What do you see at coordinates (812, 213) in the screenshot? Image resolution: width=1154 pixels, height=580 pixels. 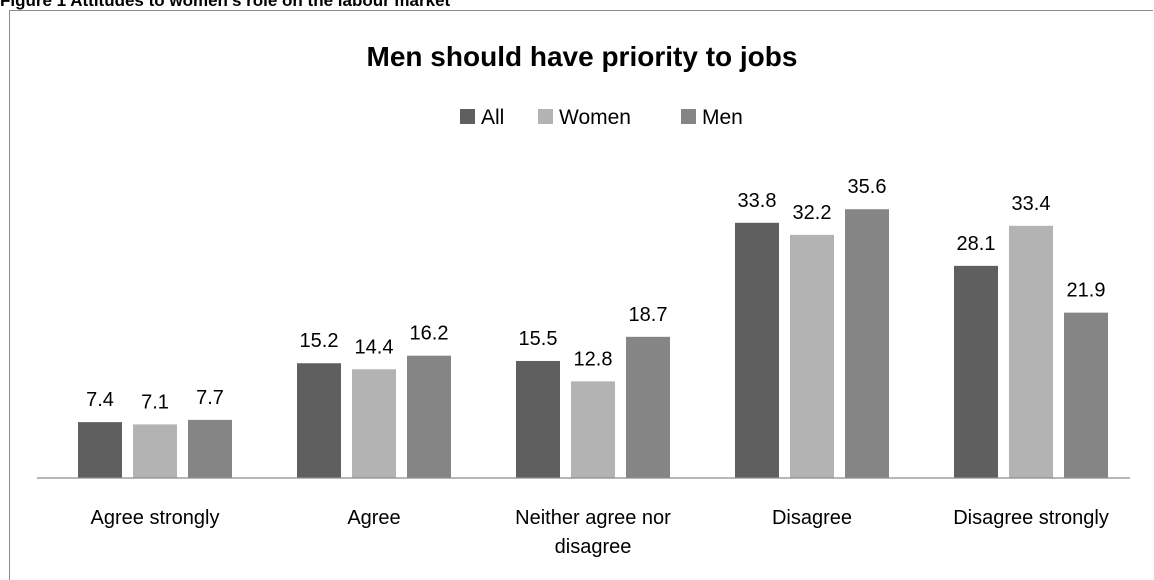 I see `data-label-women-disagree: 32.2` at bounding box center [812, 213].